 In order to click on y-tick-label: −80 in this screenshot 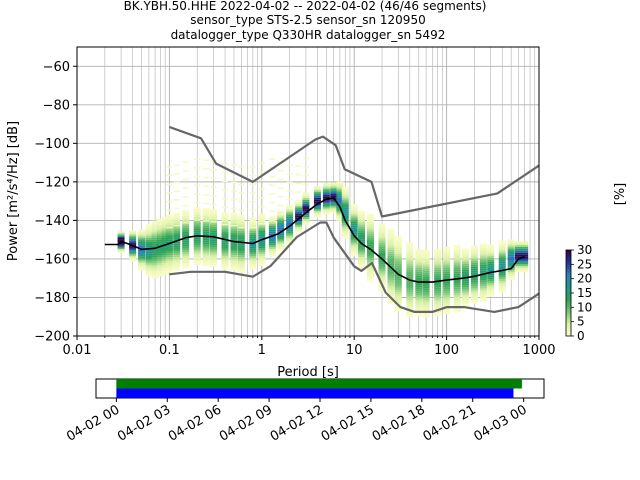, I will do `click(56, 105)`.